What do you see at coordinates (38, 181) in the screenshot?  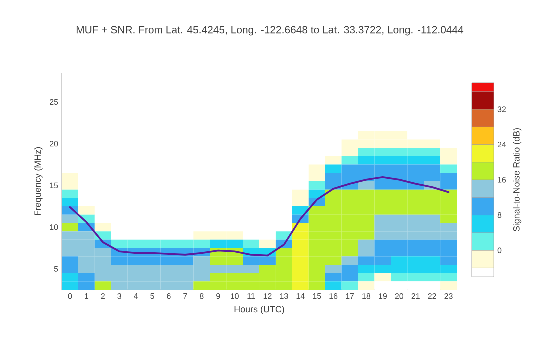 I see `y-axis-title: Frequency (MHz)` at bounding box center [38, 181].